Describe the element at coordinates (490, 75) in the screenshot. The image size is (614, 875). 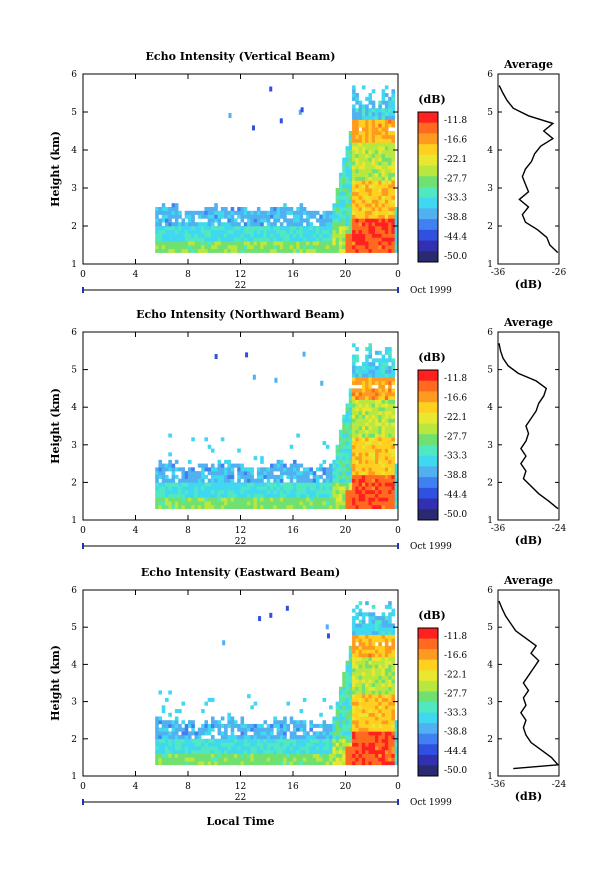
I see `profile-y-tick-label: 6` at that location.